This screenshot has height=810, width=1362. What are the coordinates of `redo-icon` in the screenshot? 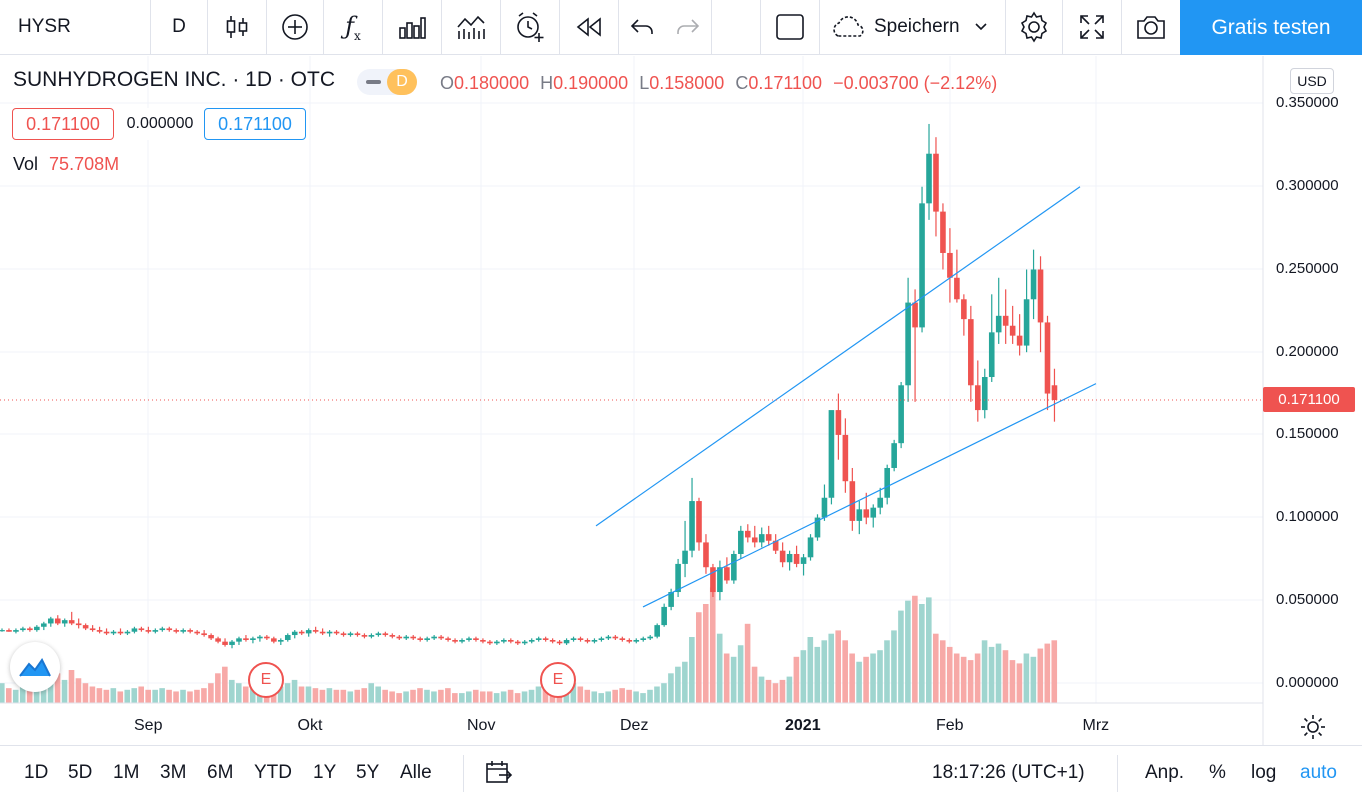 It's located at (688, 26).